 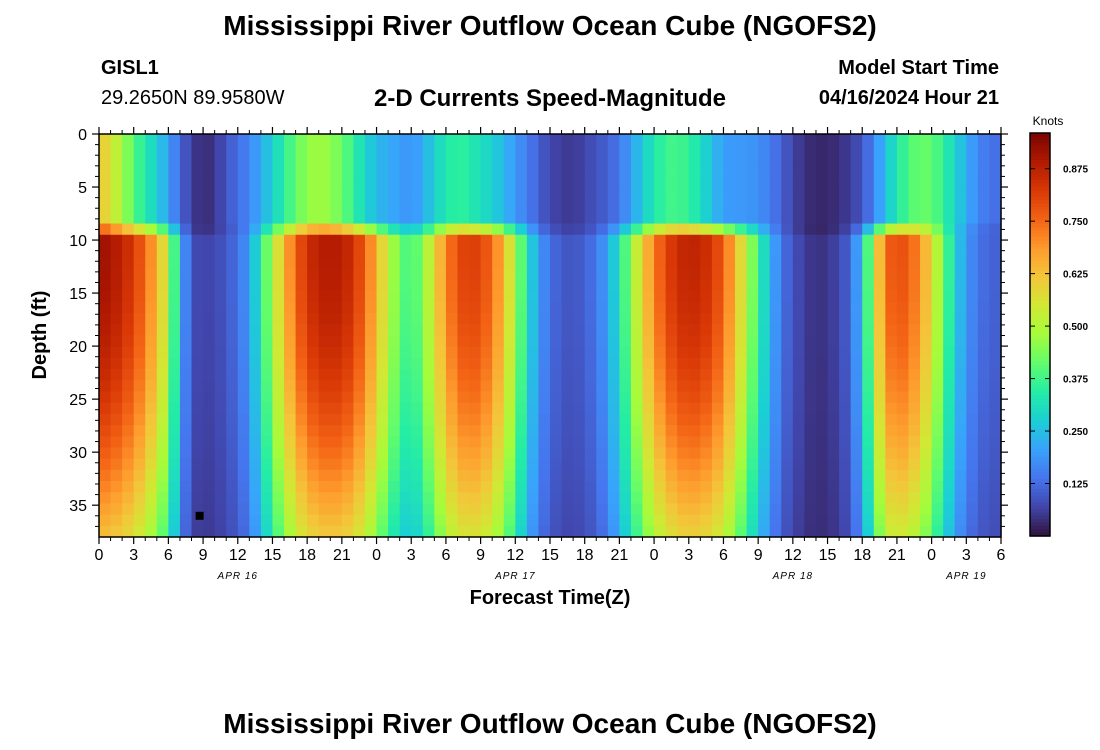 What do you see at coordinates (1075, 327) in the screenshot?
I see `colorbar-tick-label: 0.500` at bounding box center [1075, 327].